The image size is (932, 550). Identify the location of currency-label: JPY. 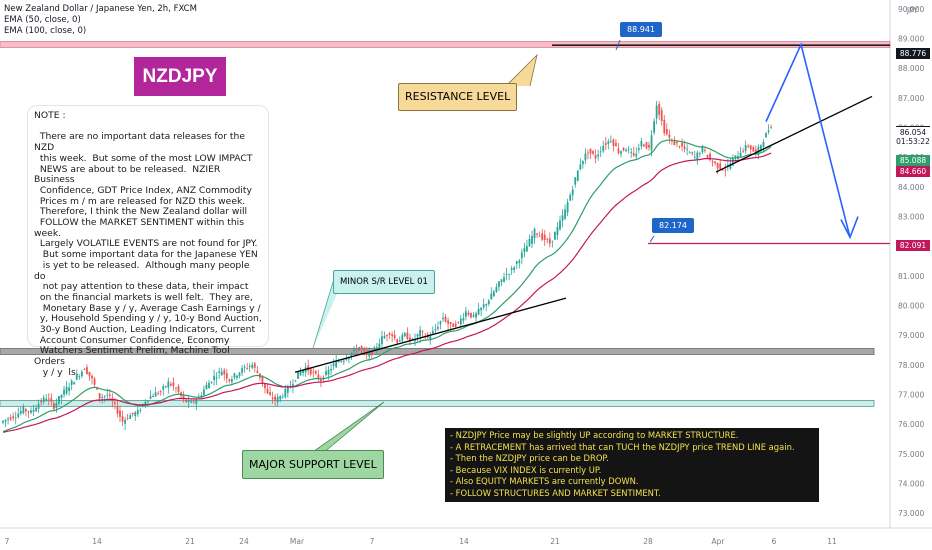
(912, 10).